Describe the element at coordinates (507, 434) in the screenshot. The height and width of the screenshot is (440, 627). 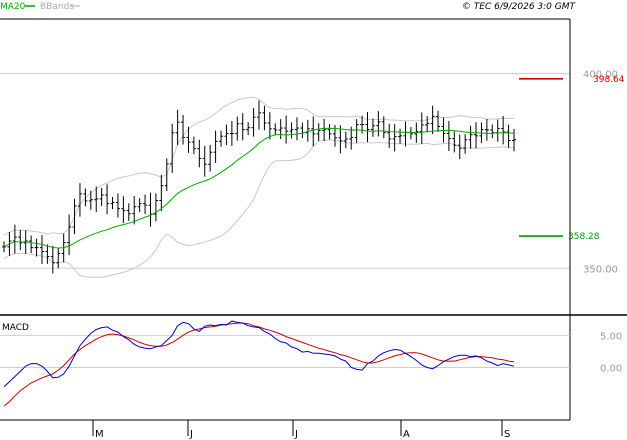
I see `x-tick-label: S` at that location.